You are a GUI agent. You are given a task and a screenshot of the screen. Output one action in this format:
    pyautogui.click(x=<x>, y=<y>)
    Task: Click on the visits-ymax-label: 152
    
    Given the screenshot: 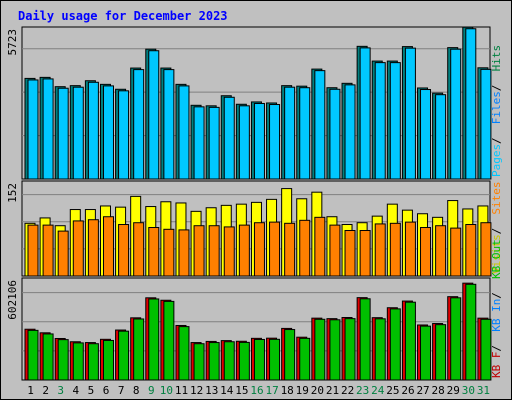 What is the action you would take?
    pyautogui.click(x=12, y=193)
    